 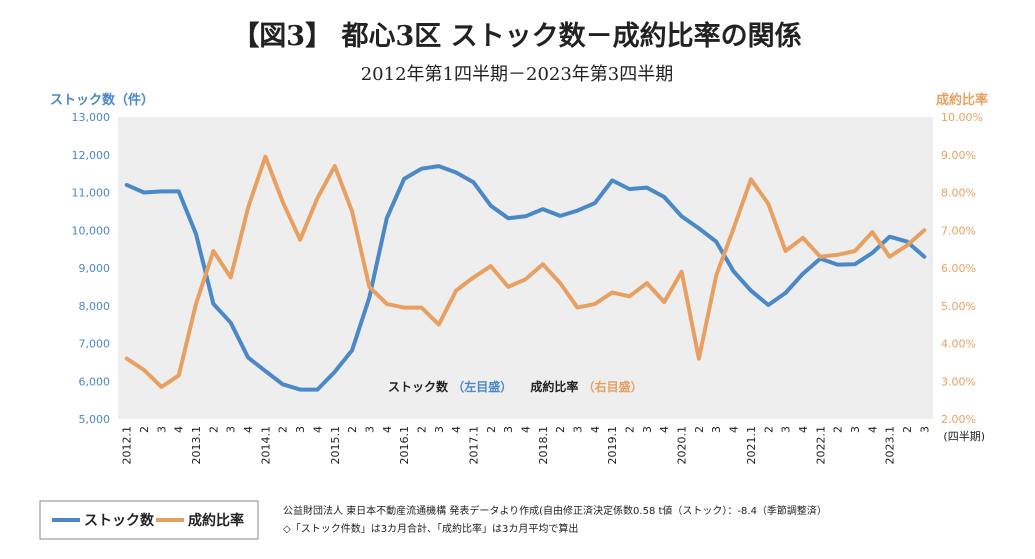 I want to click on x-tick-label: 2018.1, so click(x=543, y=445).